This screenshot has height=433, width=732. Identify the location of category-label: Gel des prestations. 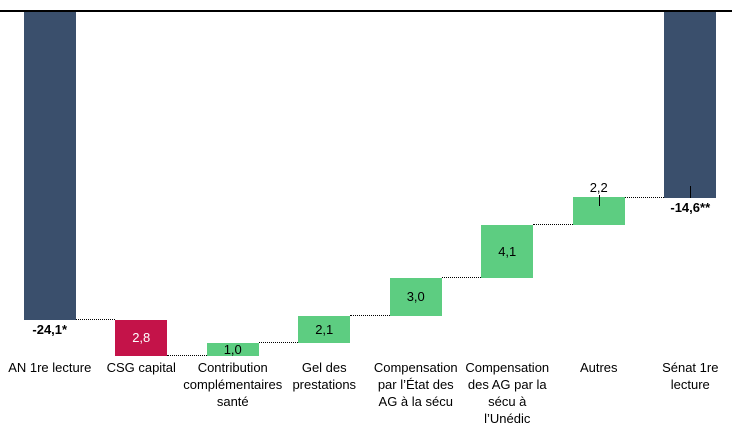
(324, 376).